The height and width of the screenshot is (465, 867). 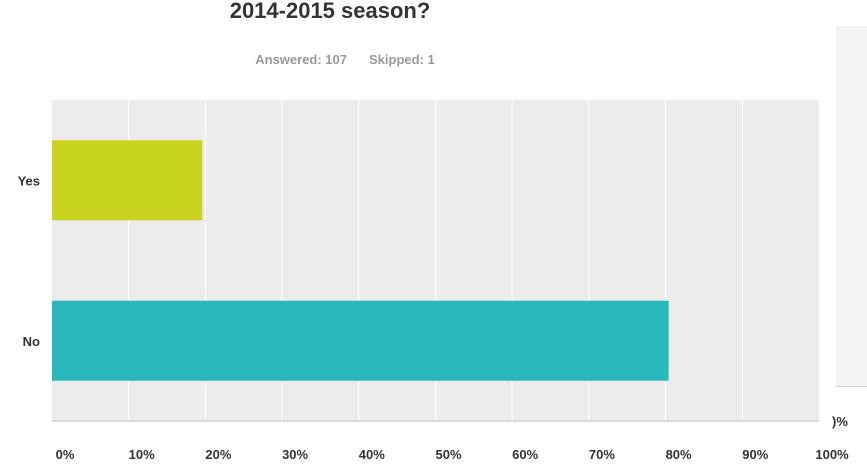 What do you see at coordinates (755, 454) in the screenshot?
I see `x-tick-label: 90%` at bounding box center [755, 454].